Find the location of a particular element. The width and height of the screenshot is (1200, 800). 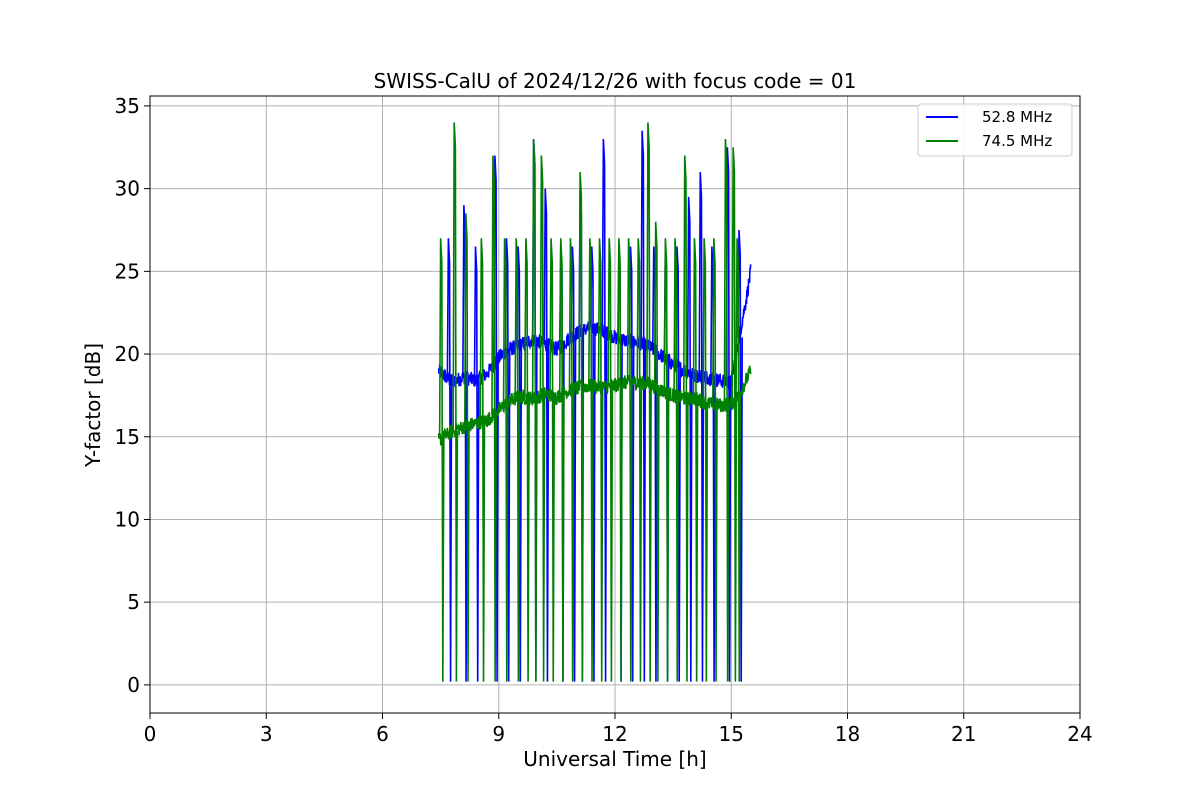

y-tick-label: 20 is located at coordinates (127, 354).